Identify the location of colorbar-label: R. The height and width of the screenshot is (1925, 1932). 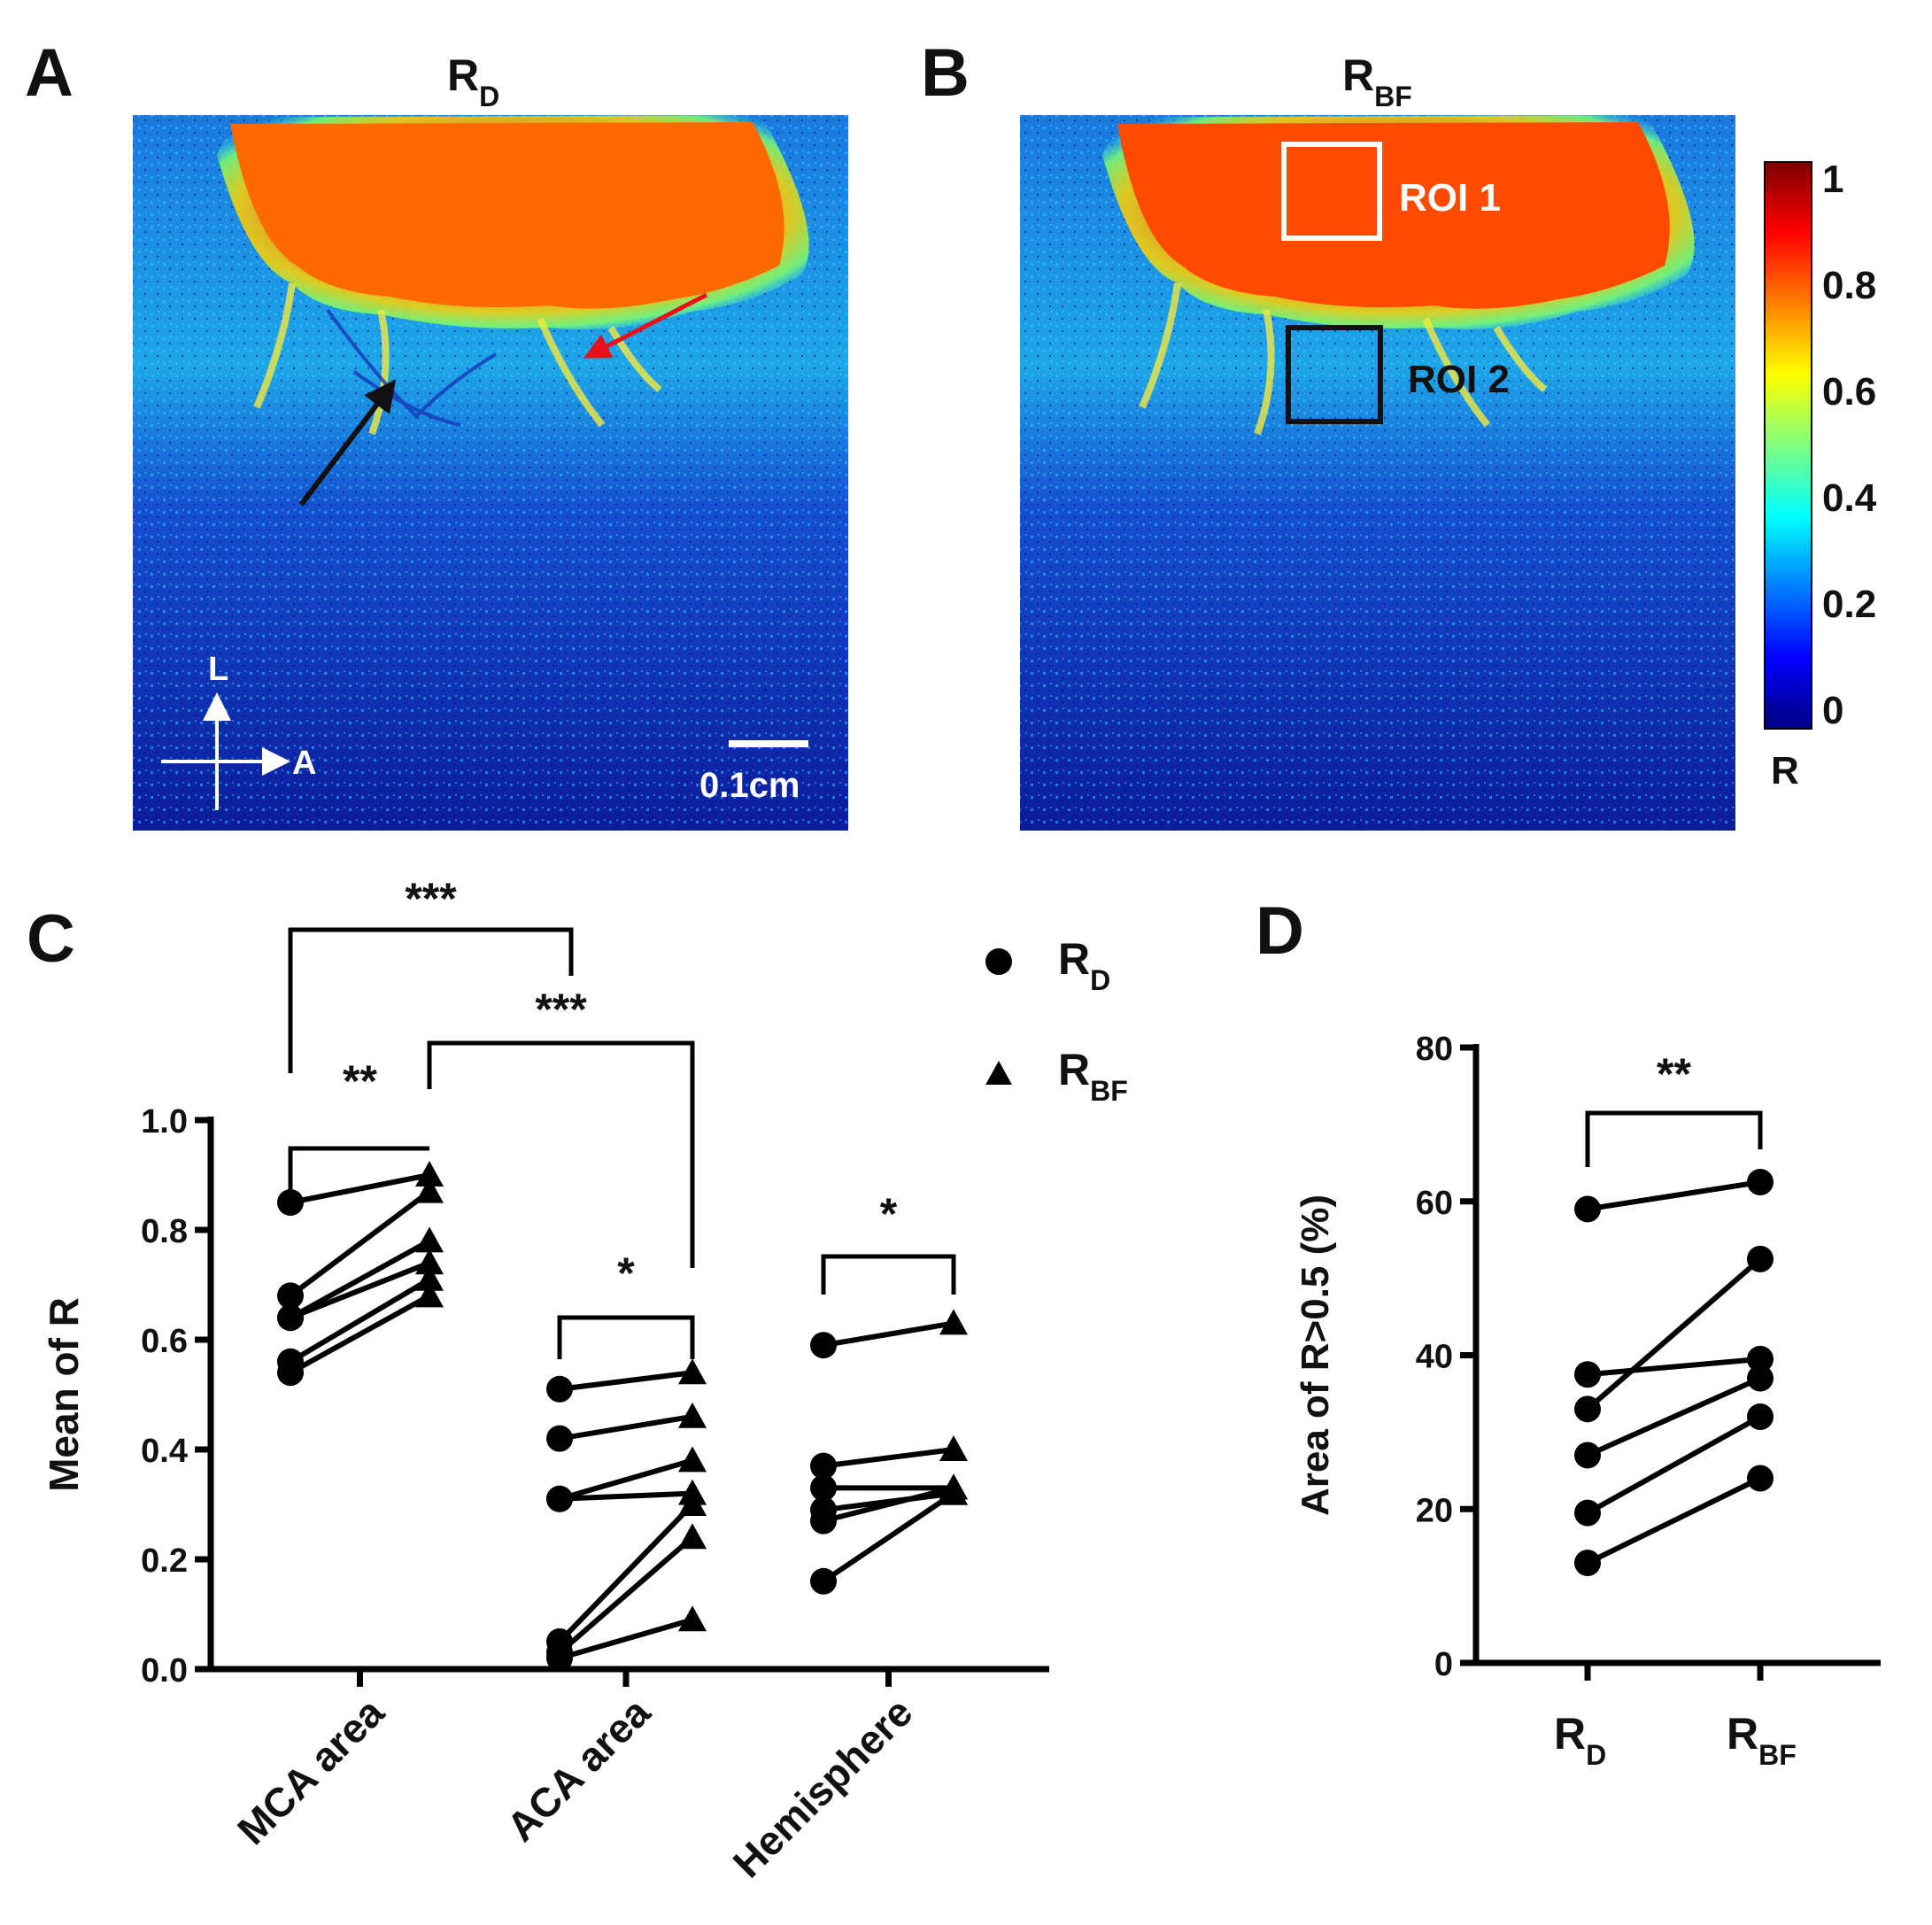
(1785, 770).